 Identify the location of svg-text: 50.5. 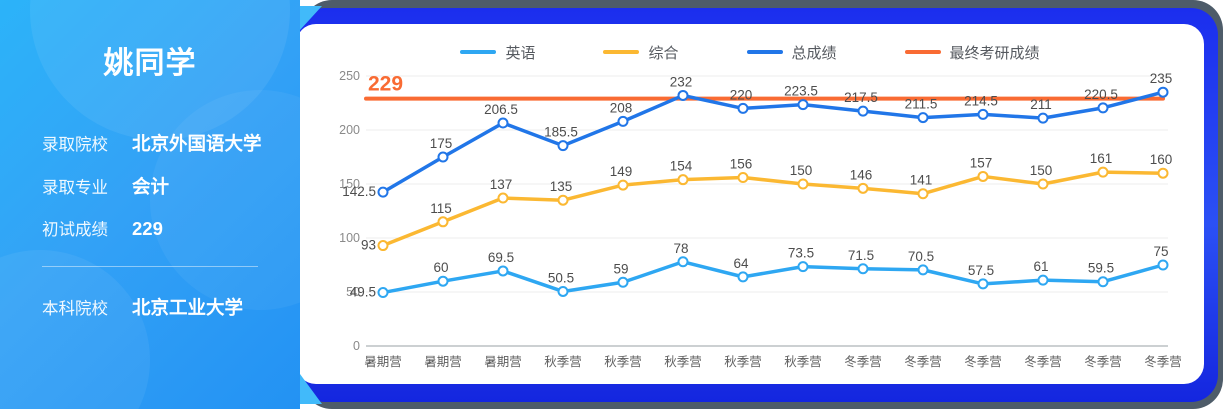
(561, 277).